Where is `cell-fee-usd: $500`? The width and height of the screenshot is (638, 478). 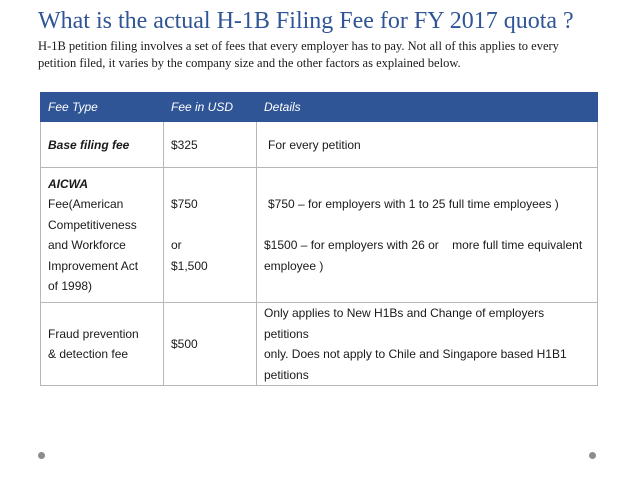
cell-fee-usd: $500 is located at coordinates (210, 344).